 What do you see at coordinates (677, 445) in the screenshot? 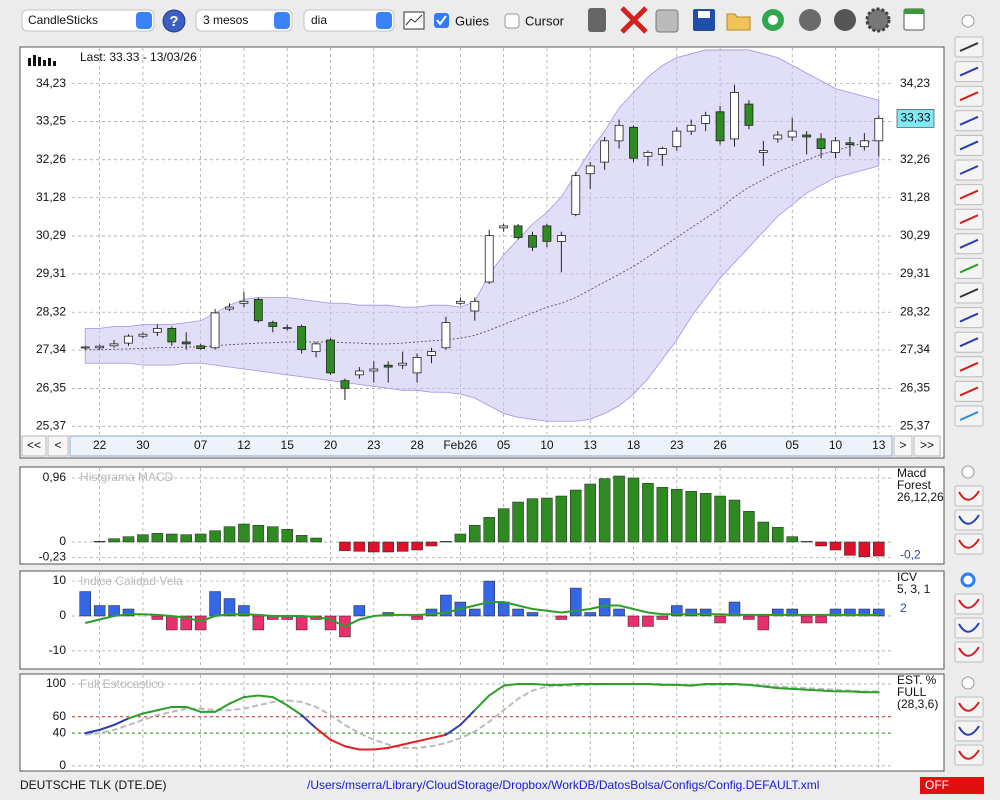
I see `x-tick-label: 23` at bounding box center [677, 445].